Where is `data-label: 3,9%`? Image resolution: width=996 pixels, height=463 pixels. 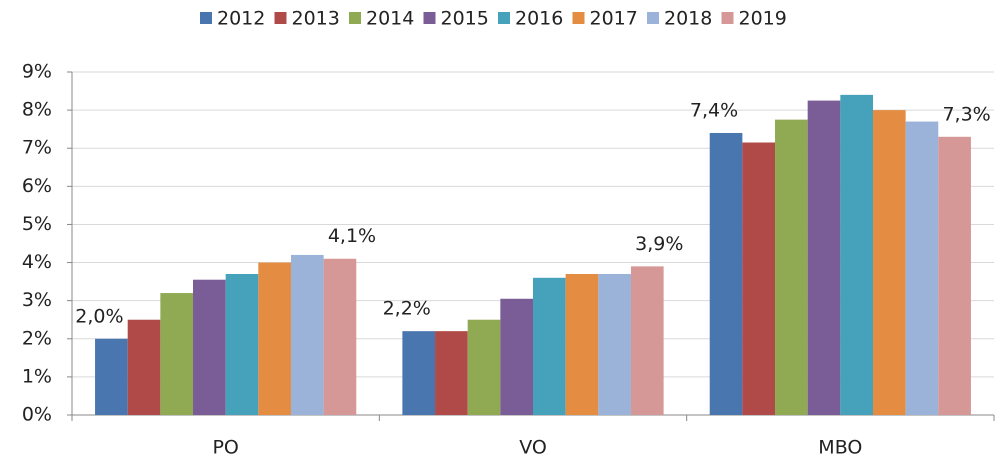 data-label: 3,9% is located at coordinates (659, 244).